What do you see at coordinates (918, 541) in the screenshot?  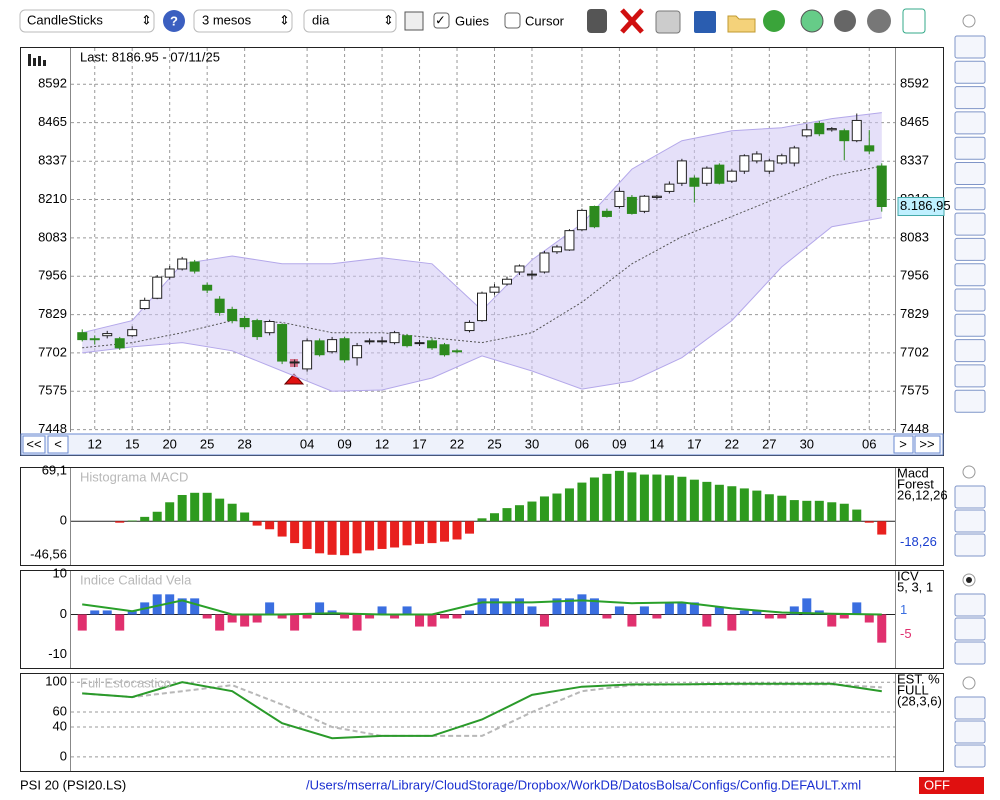 I see `last-value: -18,26` at bounding box center [918, 541].